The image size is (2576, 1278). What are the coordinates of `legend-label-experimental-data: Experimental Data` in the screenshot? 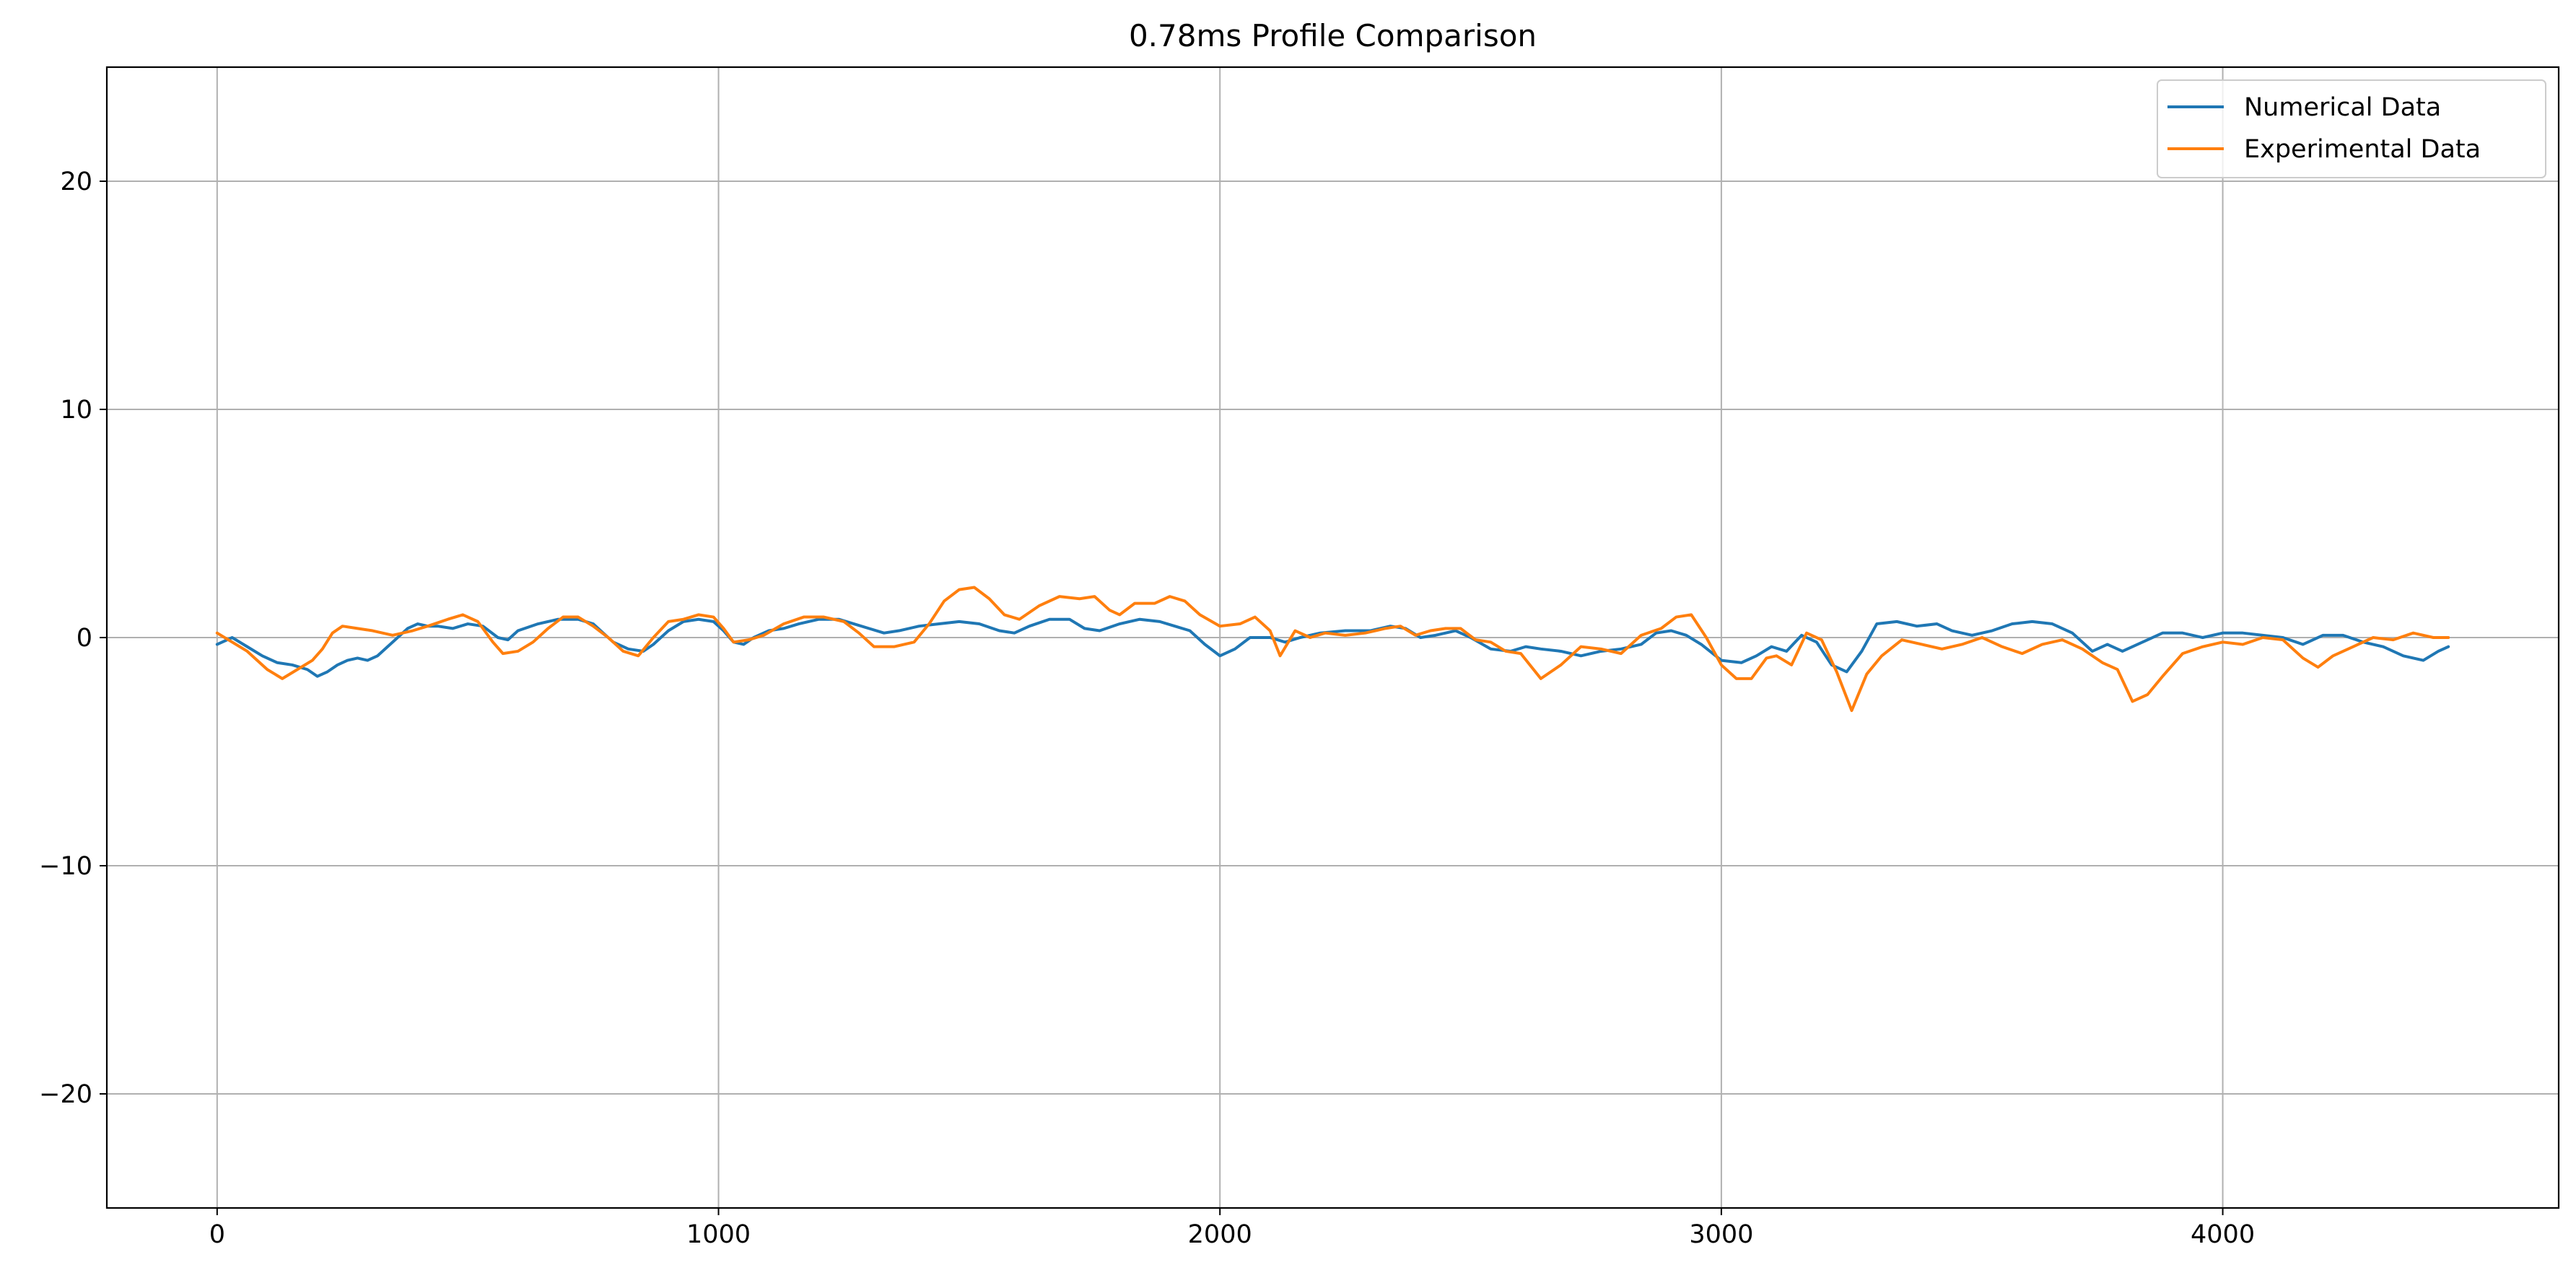 It's located at (2362, 149).